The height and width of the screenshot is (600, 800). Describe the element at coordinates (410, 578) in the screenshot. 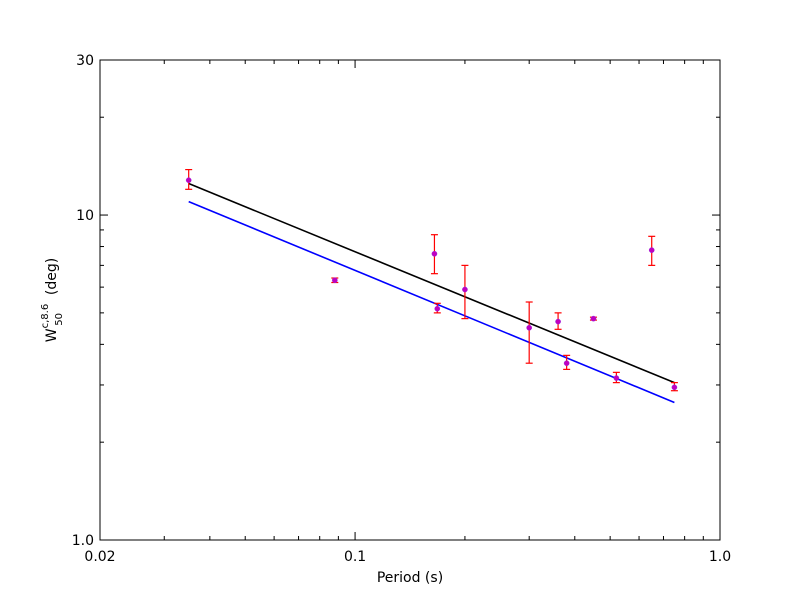

I see `x-axis-label: Period (s)` at that location.